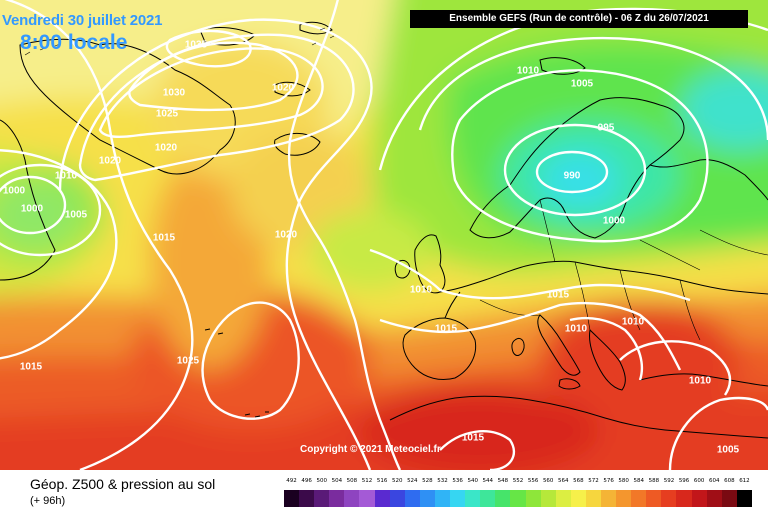 The height and width of the screenshot is (512, 768). I want to click on legend-label: 512, so click(367, 481).